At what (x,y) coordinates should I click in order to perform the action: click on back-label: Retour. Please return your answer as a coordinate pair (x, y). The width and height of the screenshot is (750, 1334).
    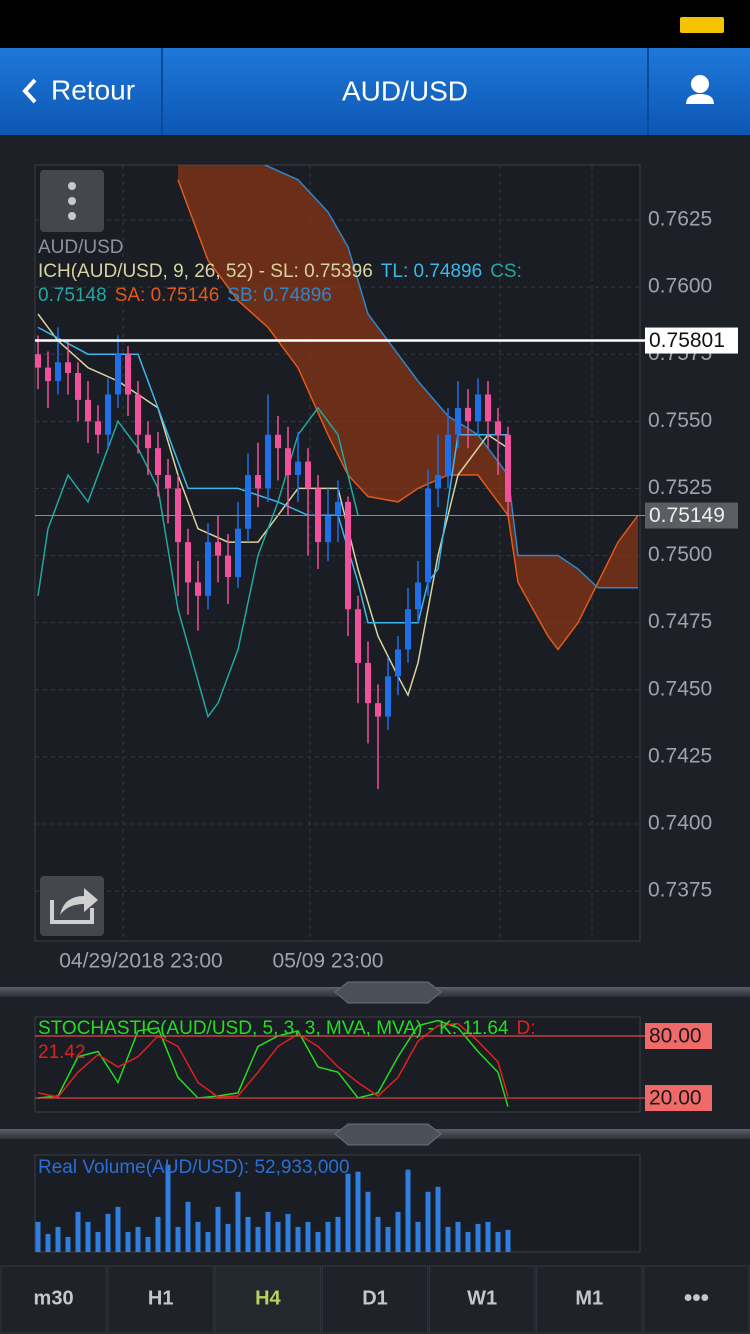
    Looking at the image, I should click on (93, 89).